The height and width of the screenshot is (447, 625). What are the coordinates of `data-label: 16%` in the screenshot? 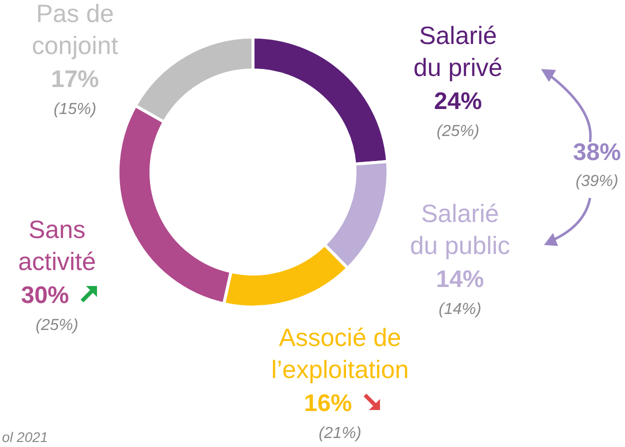 It's located at (328, 403).